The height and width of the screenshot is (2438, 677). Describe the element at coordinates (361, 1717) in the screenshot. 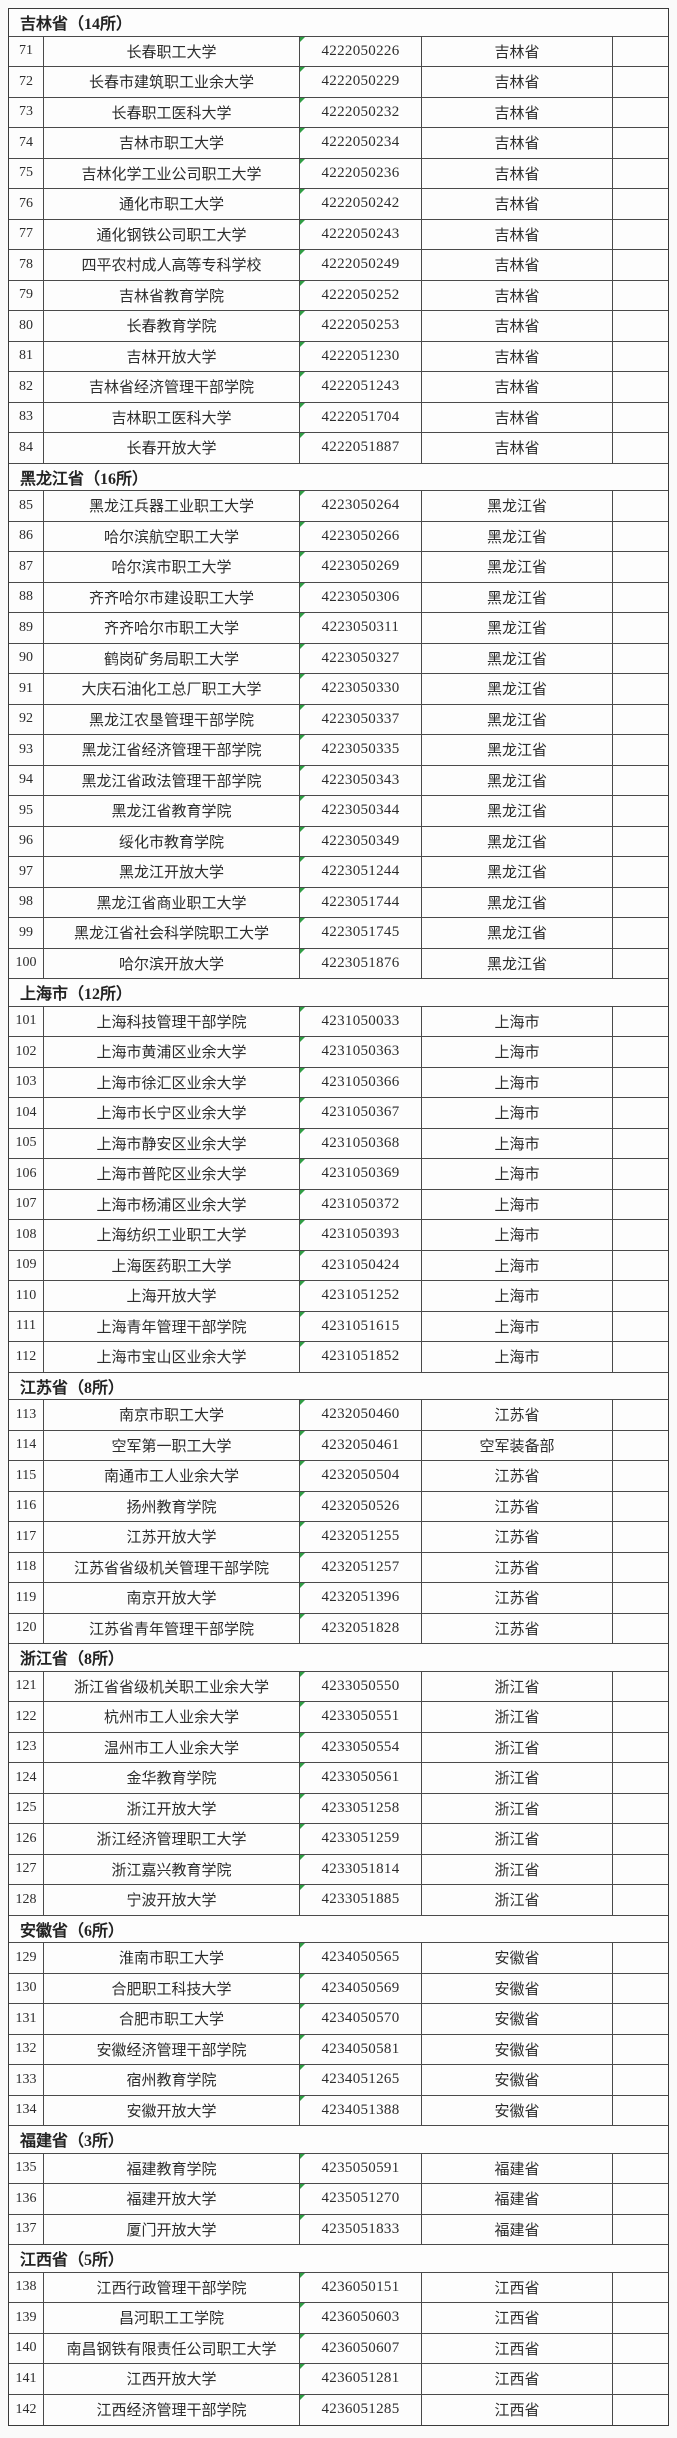

I see `school-code-cell: 4233050551` at that location.